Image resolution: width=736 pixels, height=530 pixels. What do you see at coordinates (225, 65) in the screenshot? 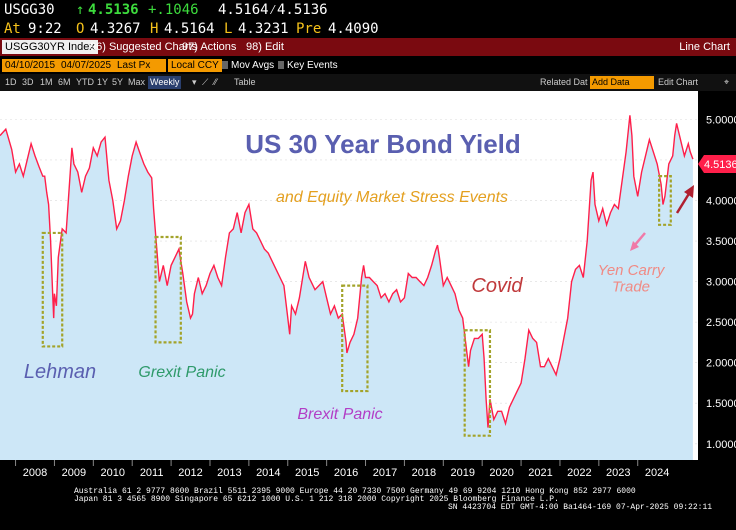
I see `mov-avgs-toggle-icon` at bounding box center [225, 65].